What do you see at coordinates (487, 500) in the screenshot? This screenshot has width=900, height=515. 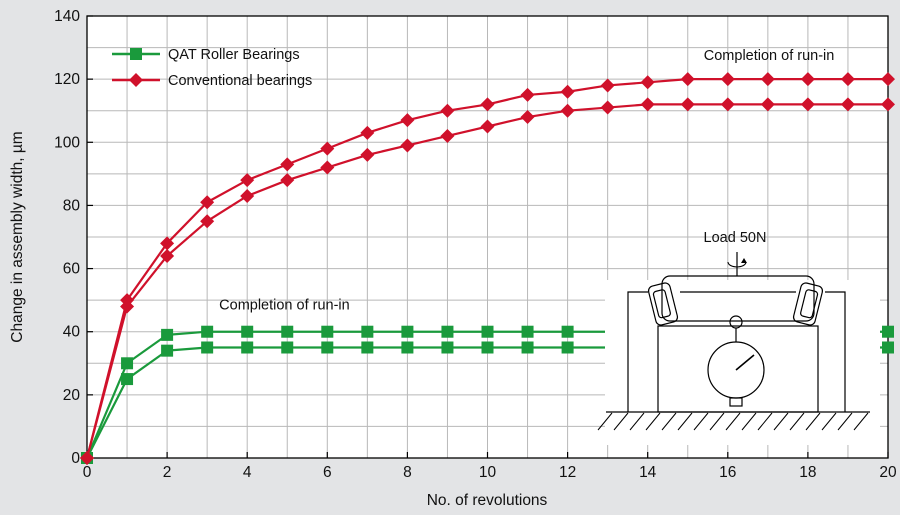 I see `x-axis-title: No. of revolutions` at bounding box center [487, 500].